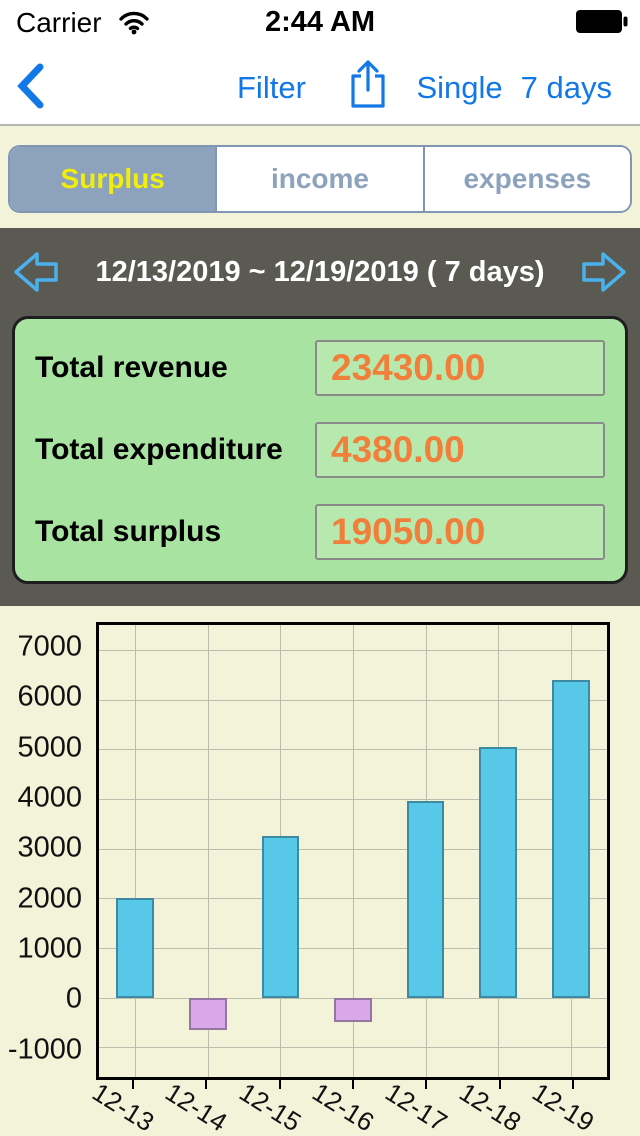 The height and width of the screenshot is (1136, 640). I want to click on next-period-arrow-icon, so click(604, 274).